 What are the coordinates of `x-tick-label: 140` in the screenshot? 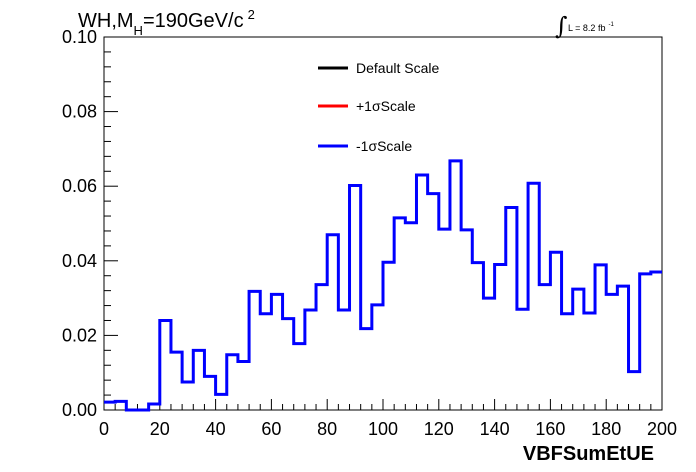 It's located at (495, 429).